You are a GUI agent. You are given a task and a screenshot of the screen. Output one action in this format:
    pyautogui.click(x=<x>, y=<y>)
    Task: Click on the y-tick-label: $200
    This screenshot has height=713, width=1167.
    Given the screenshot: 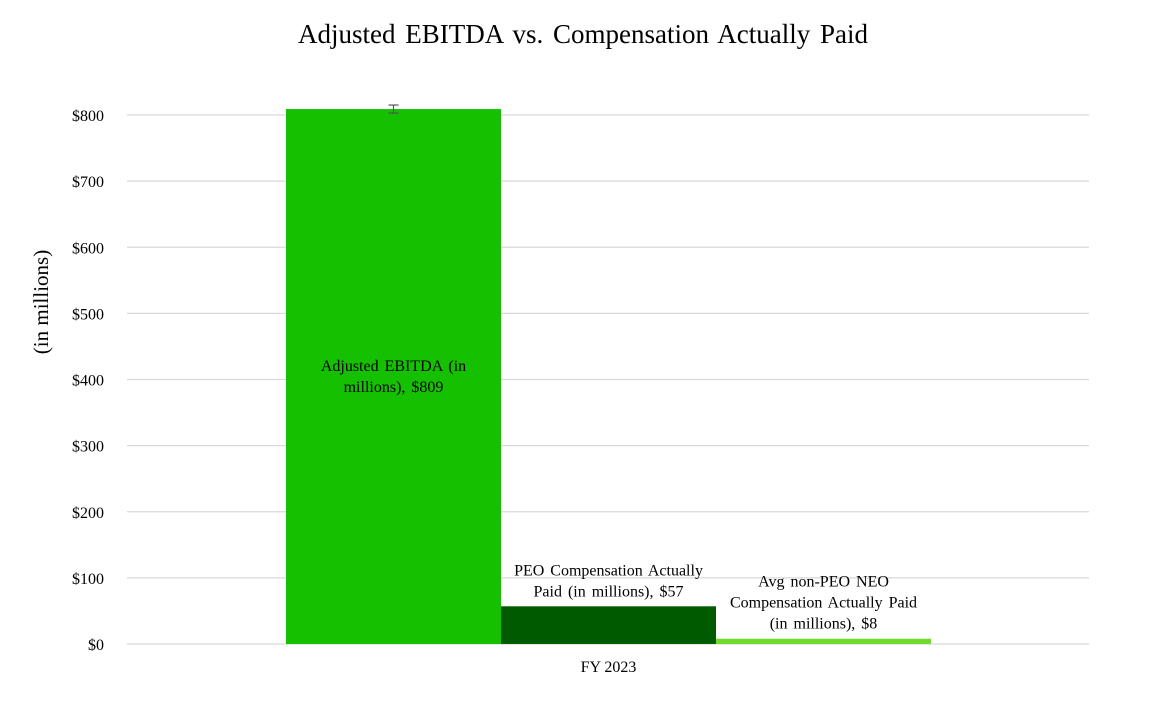 What is the action you would take?
    pyautogui.click(x=88, y=513)
    